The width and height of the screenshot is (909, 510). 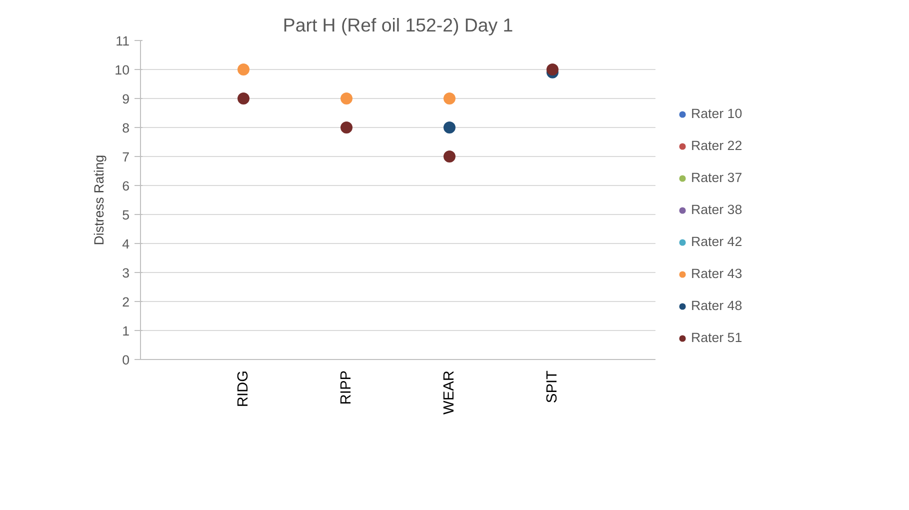 What do you see at coordinates (346, 387) in the screenshot?
I see `x-tick-label: RIPP` at bounding box center [346, 387].